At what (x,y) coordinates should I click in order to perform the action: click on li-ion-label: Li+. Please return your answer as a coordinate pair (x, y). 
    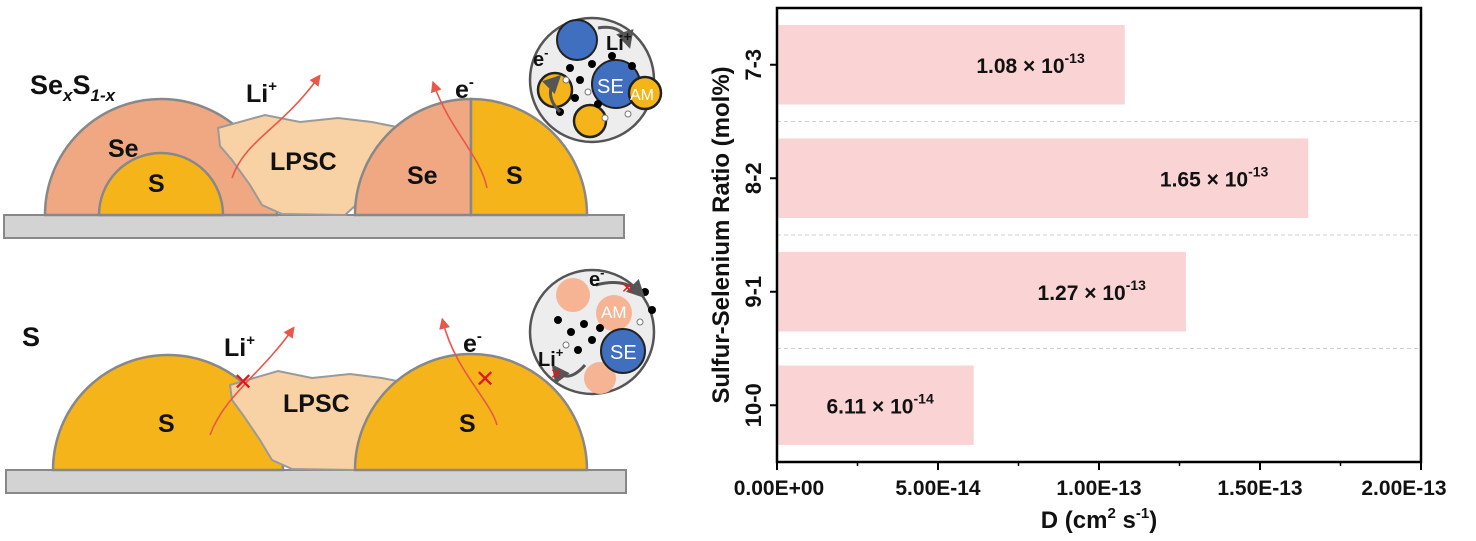
    Looking at the image, I should click on (261, 93).